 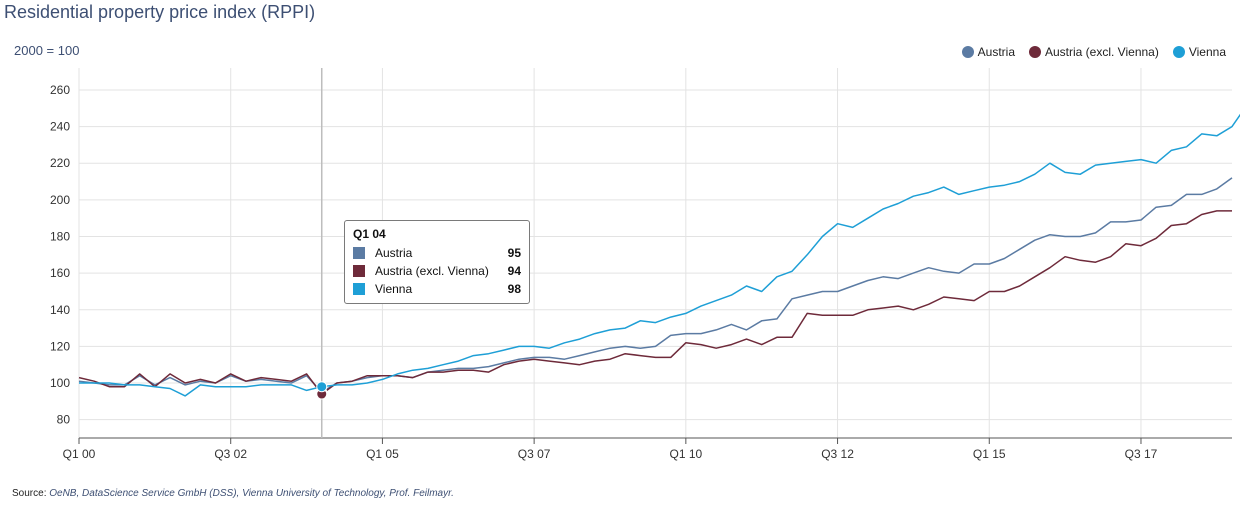 What do you see at coordinates (514, 289) in the screenshot?
I see `tooltip-series-value: 98` at bounding box center [514, 289].